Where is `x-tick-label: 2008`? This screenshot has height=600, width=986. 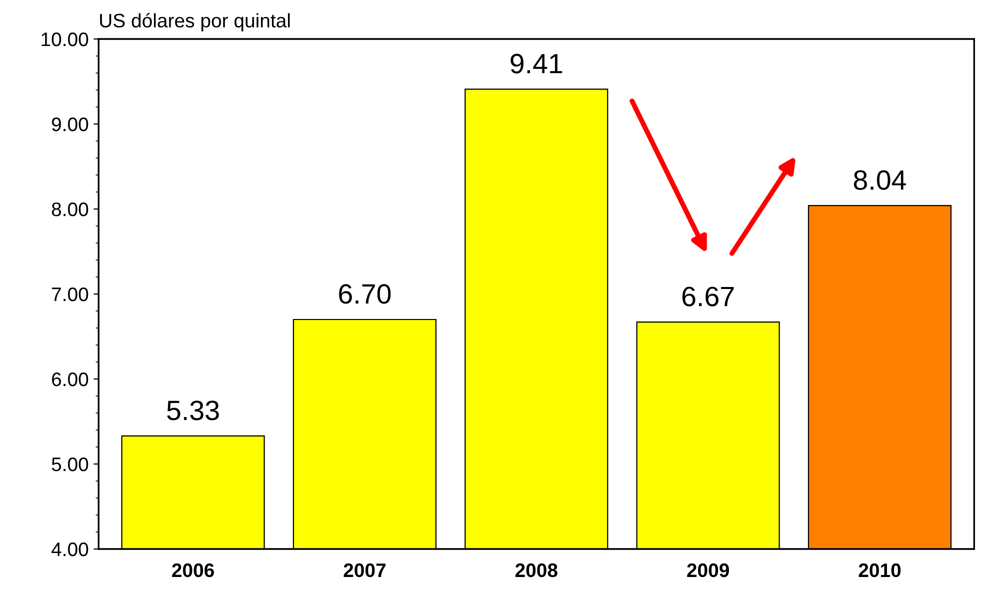
x-tick-label: 2008 is located at coordinates (536, 570).